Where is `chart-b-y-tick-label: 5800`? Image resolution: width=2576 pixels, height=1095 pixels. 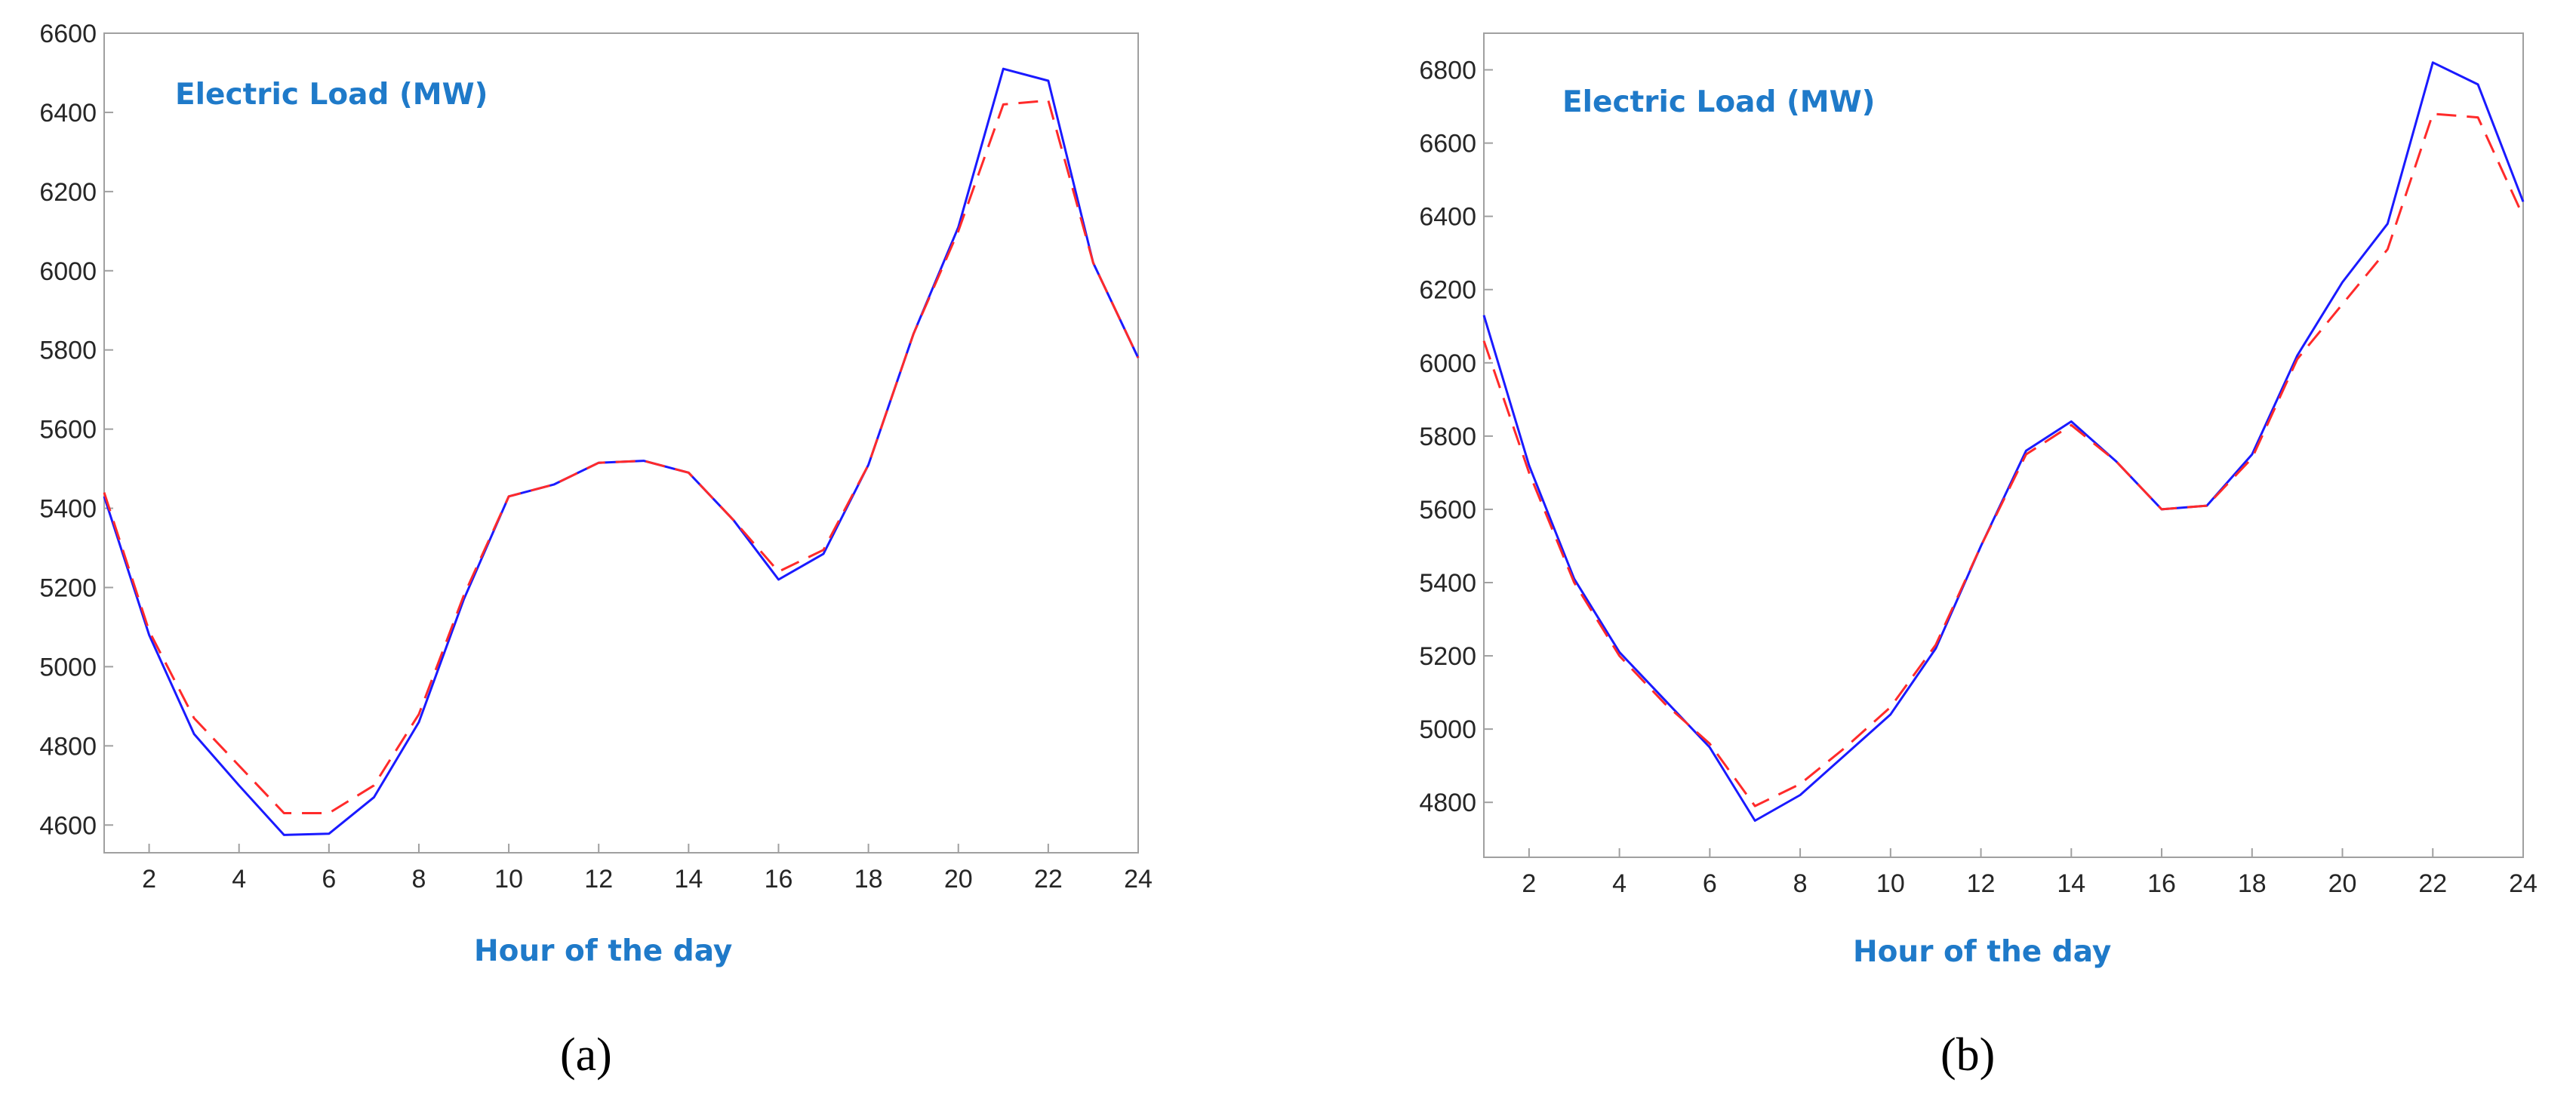 chart-b-y-tick-label: 5800 is located at coordinates (1447, 437).